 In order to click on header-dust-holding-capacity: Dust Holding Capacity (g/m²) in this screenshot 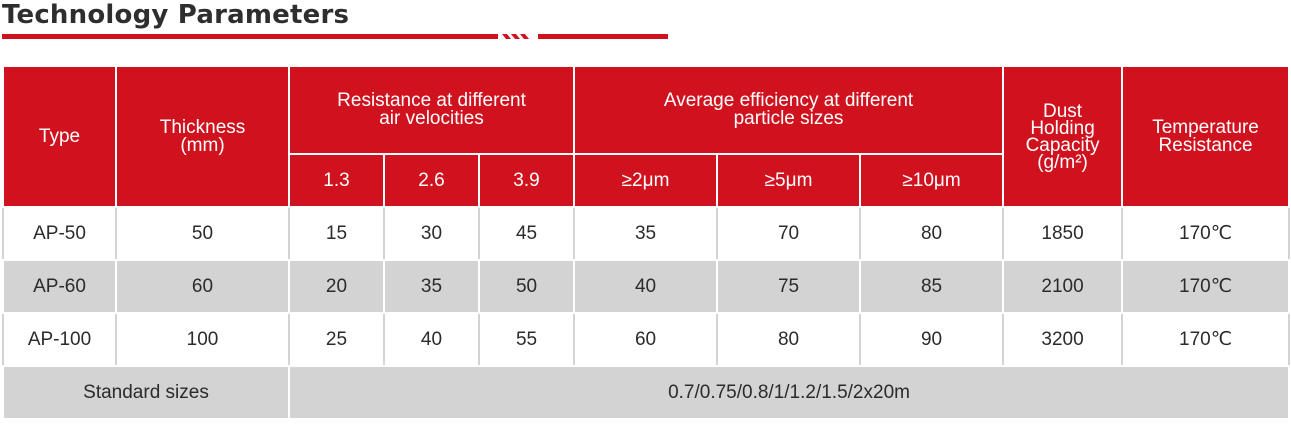, I will do `click(1063, 136)`.